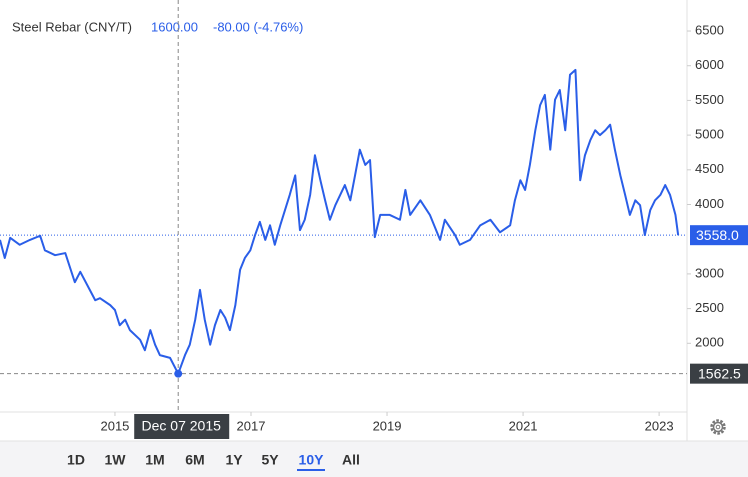  What do you see at coordinates (709, 307) in the screenshot?
I see `y-tick-label: 2500` at bounding box center [709, 307].